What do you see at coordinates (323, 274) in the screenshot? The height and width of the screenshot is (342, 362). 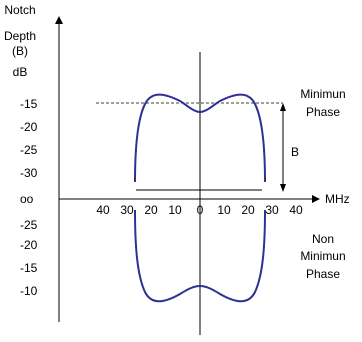 I see `non-minimum-phase-label-line-3: Phase` at bounding box center [323, 274].